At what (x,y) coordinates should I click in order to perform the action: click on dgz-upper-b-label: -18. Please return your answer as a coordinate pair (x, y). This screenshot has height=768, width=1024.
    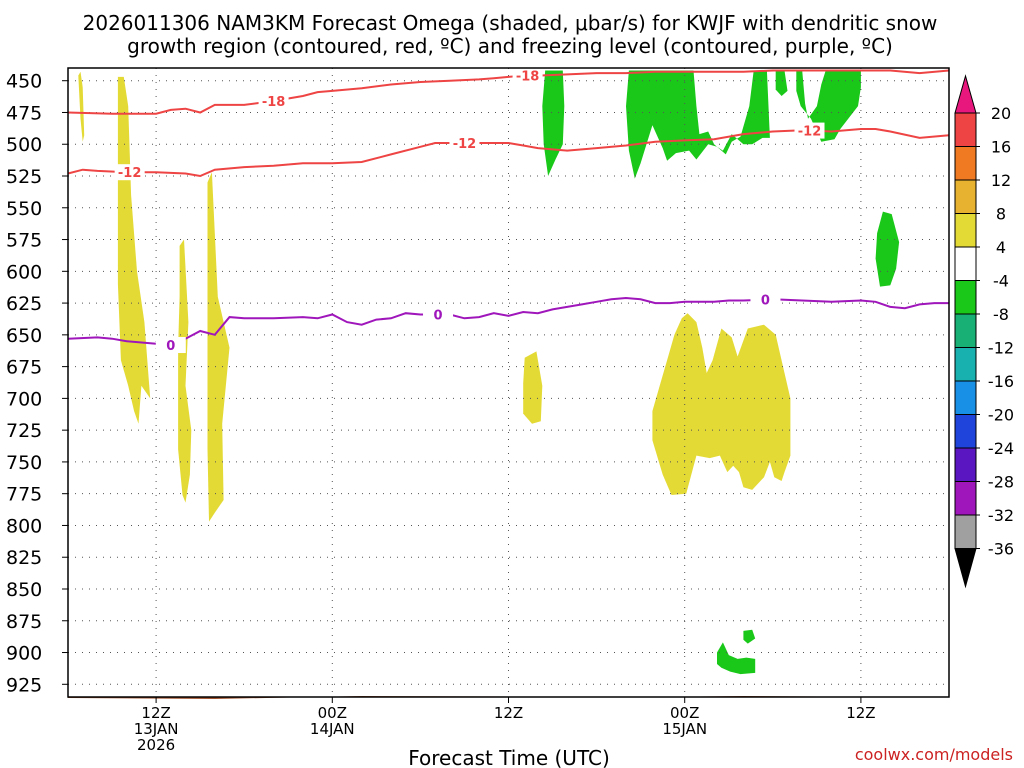
    Looking at the image, I should click on (528, 77).